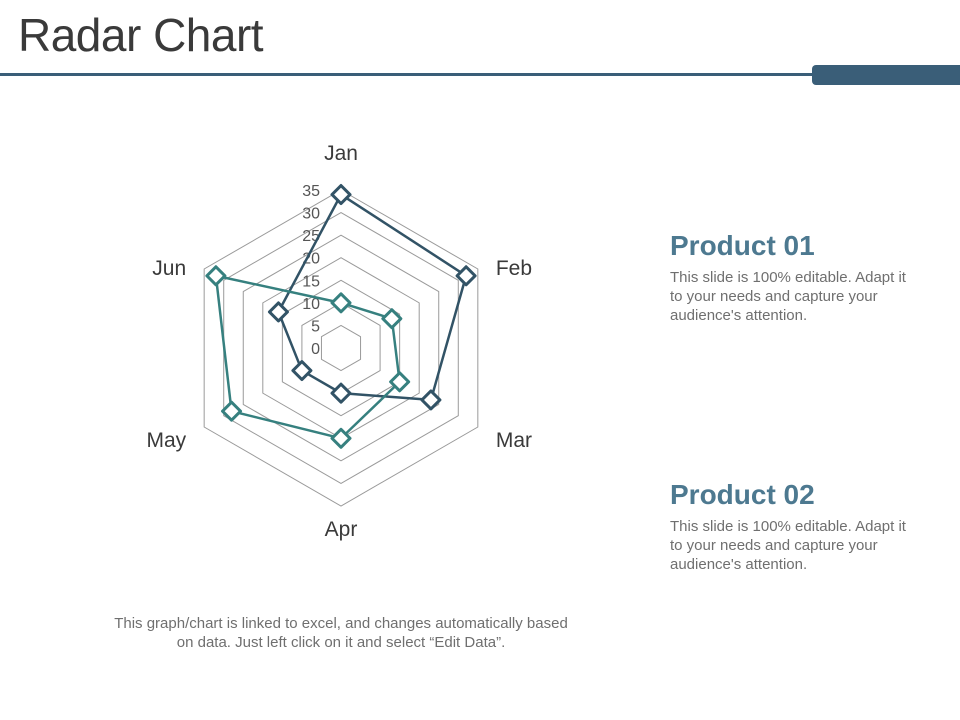  Describe the element at coordinates (514, 440) in the screenshot. I see `category-label-mar: Mar` at that location.